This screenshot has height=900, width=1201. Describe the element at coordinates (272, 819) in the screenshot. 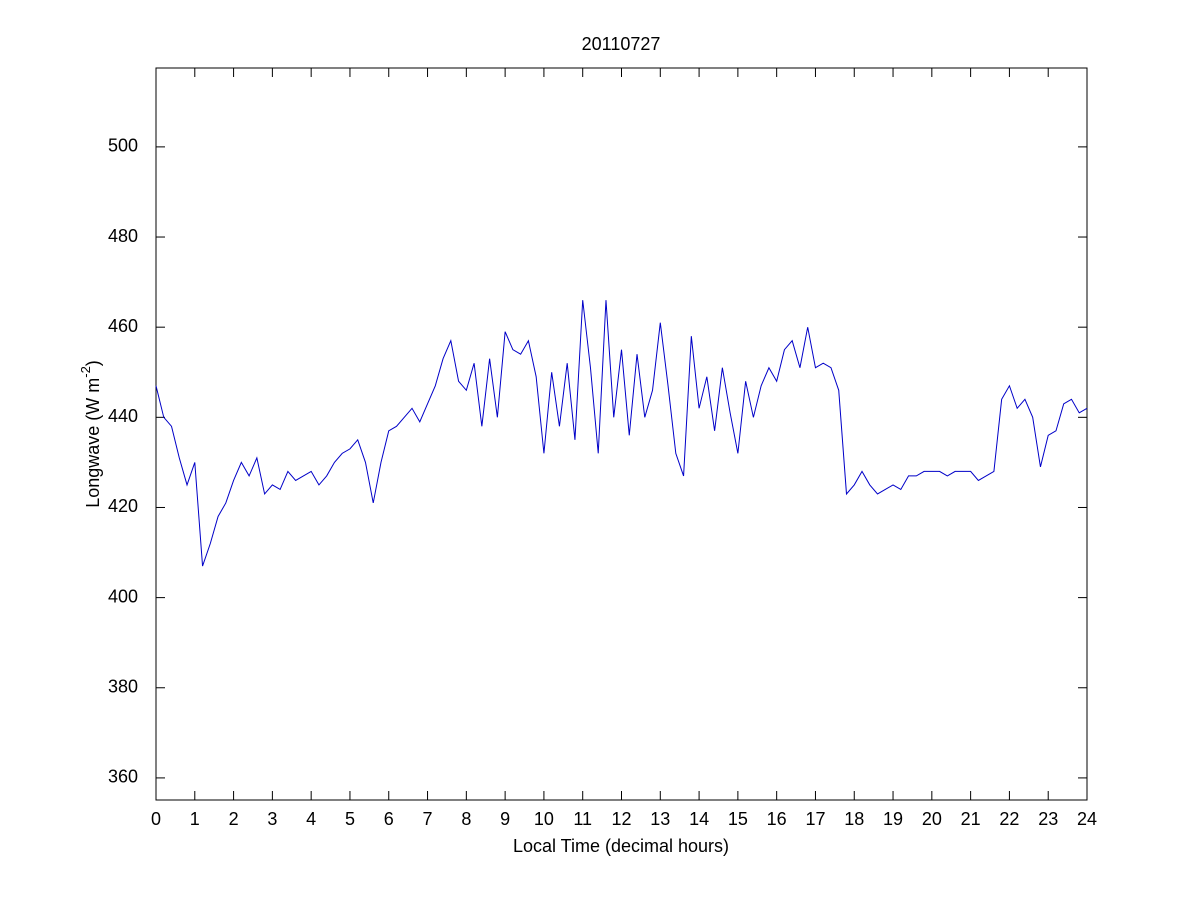

I see `x-tick-label: 3` at that location.